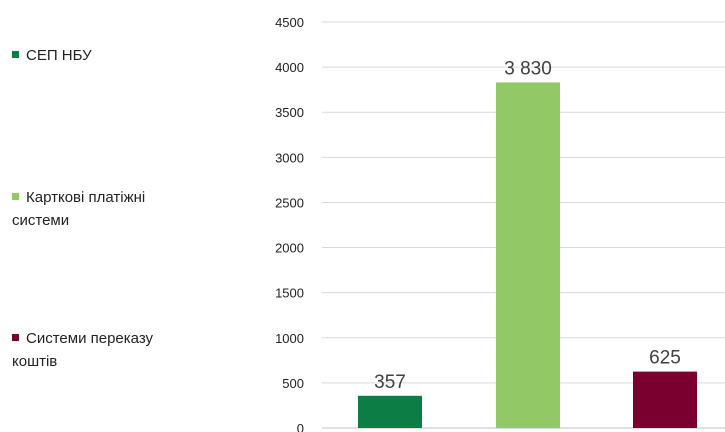 The width and height of the screenshot is (725, 432). I want to click on y-tick-label: 4500, so click(289, 22).